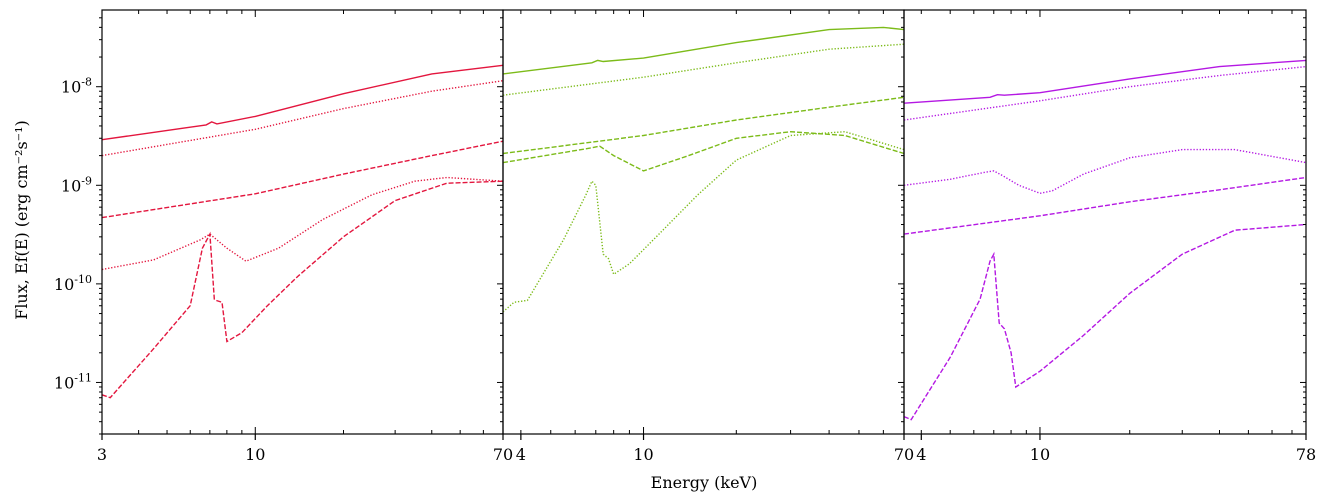 The width and height of the screenshot is (1320, 493). I want to click on x-axis-title: Energy (keV), so click(704, 482).